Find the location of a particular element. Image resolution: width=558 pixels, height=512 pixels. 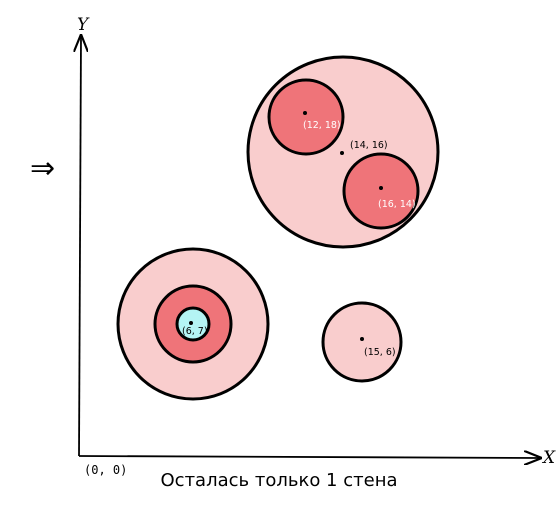

x-axis is located at coordinates (309, 457).